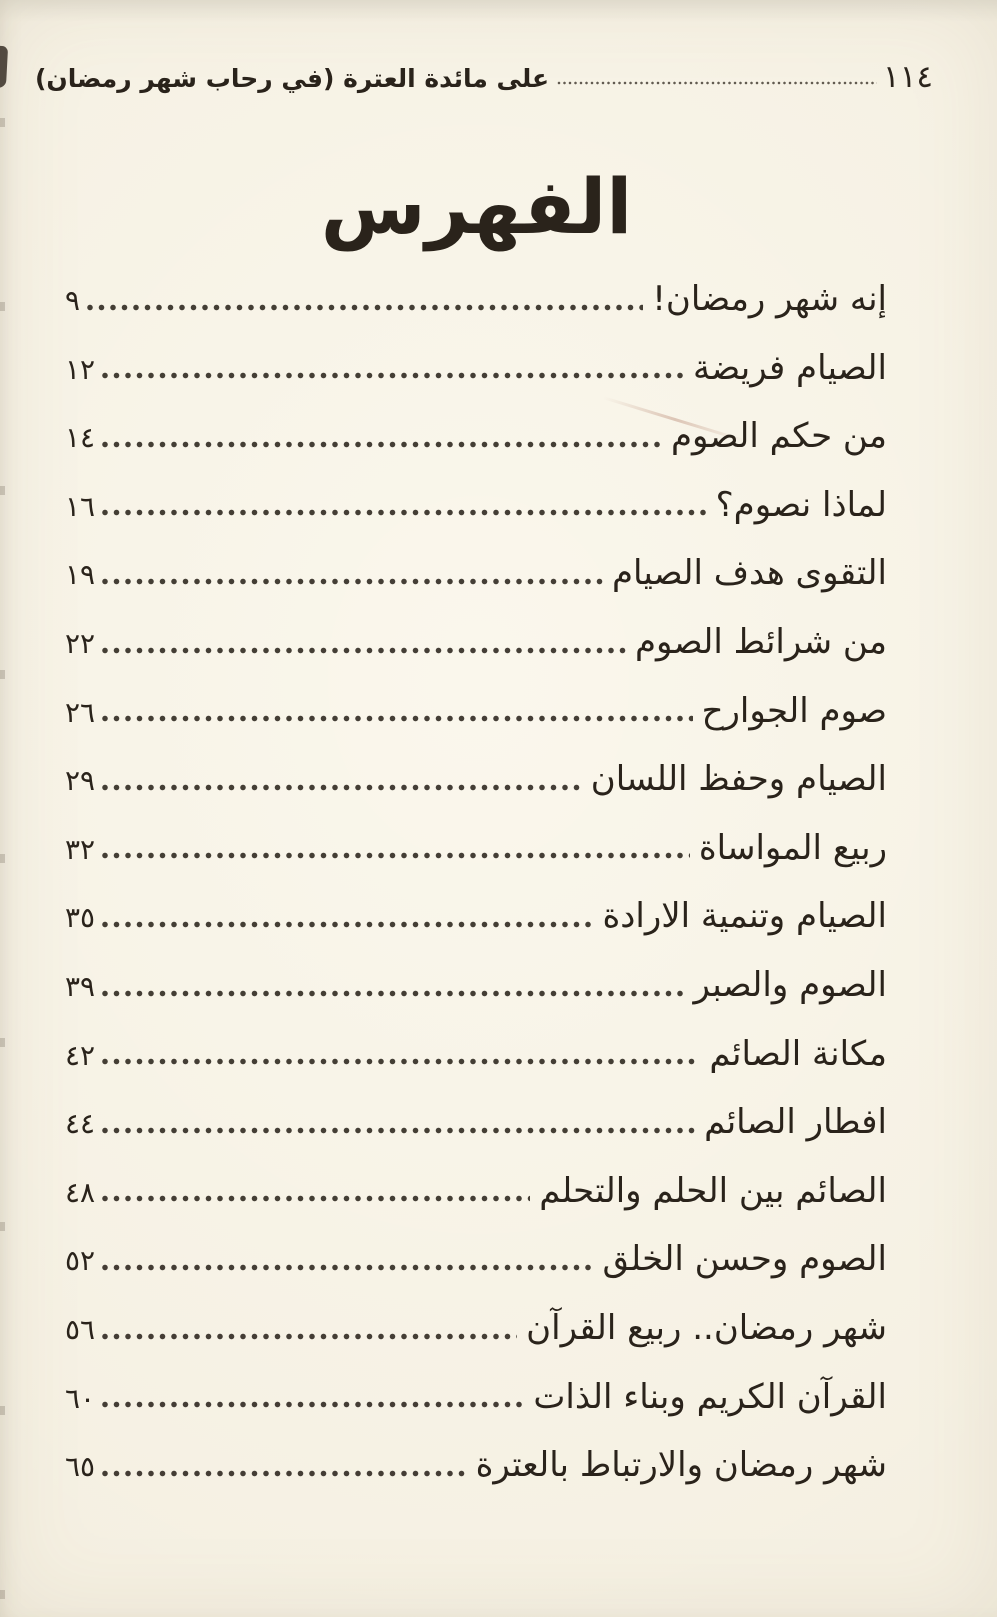  What do you see at coordinates (80, 849) in the screenshot?
I see `toc-page-number: ٣٢` at bounding box center [80, 849].